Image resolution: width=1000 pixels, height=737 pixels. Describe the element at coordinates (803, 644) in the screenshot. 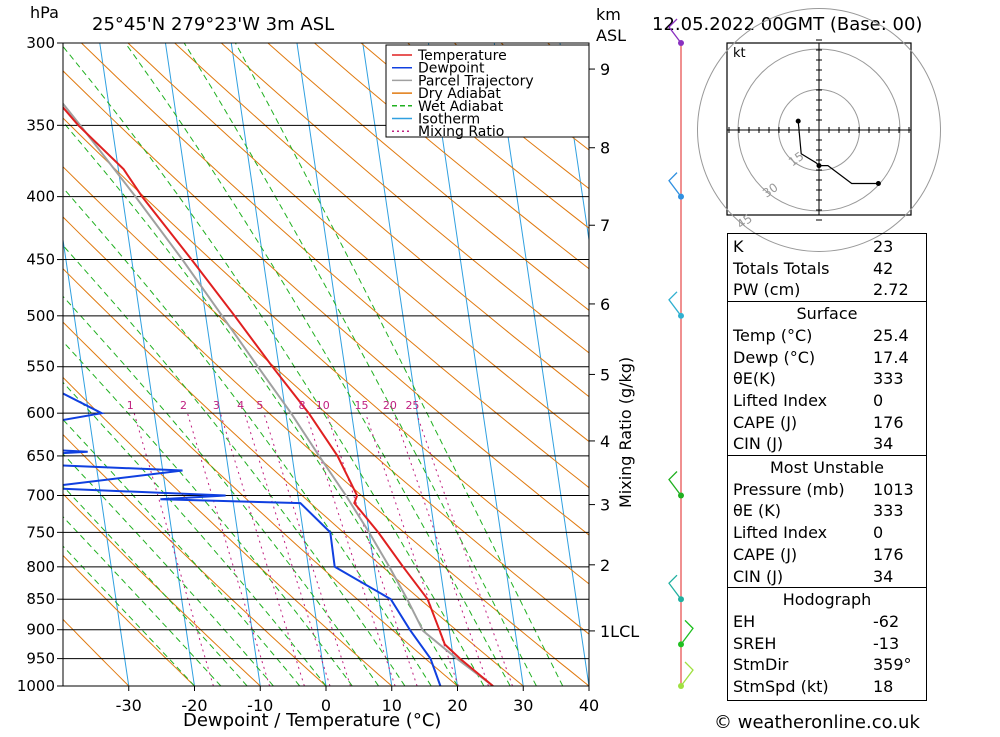

I see `hodograph-stat-label: SREH` at that location.